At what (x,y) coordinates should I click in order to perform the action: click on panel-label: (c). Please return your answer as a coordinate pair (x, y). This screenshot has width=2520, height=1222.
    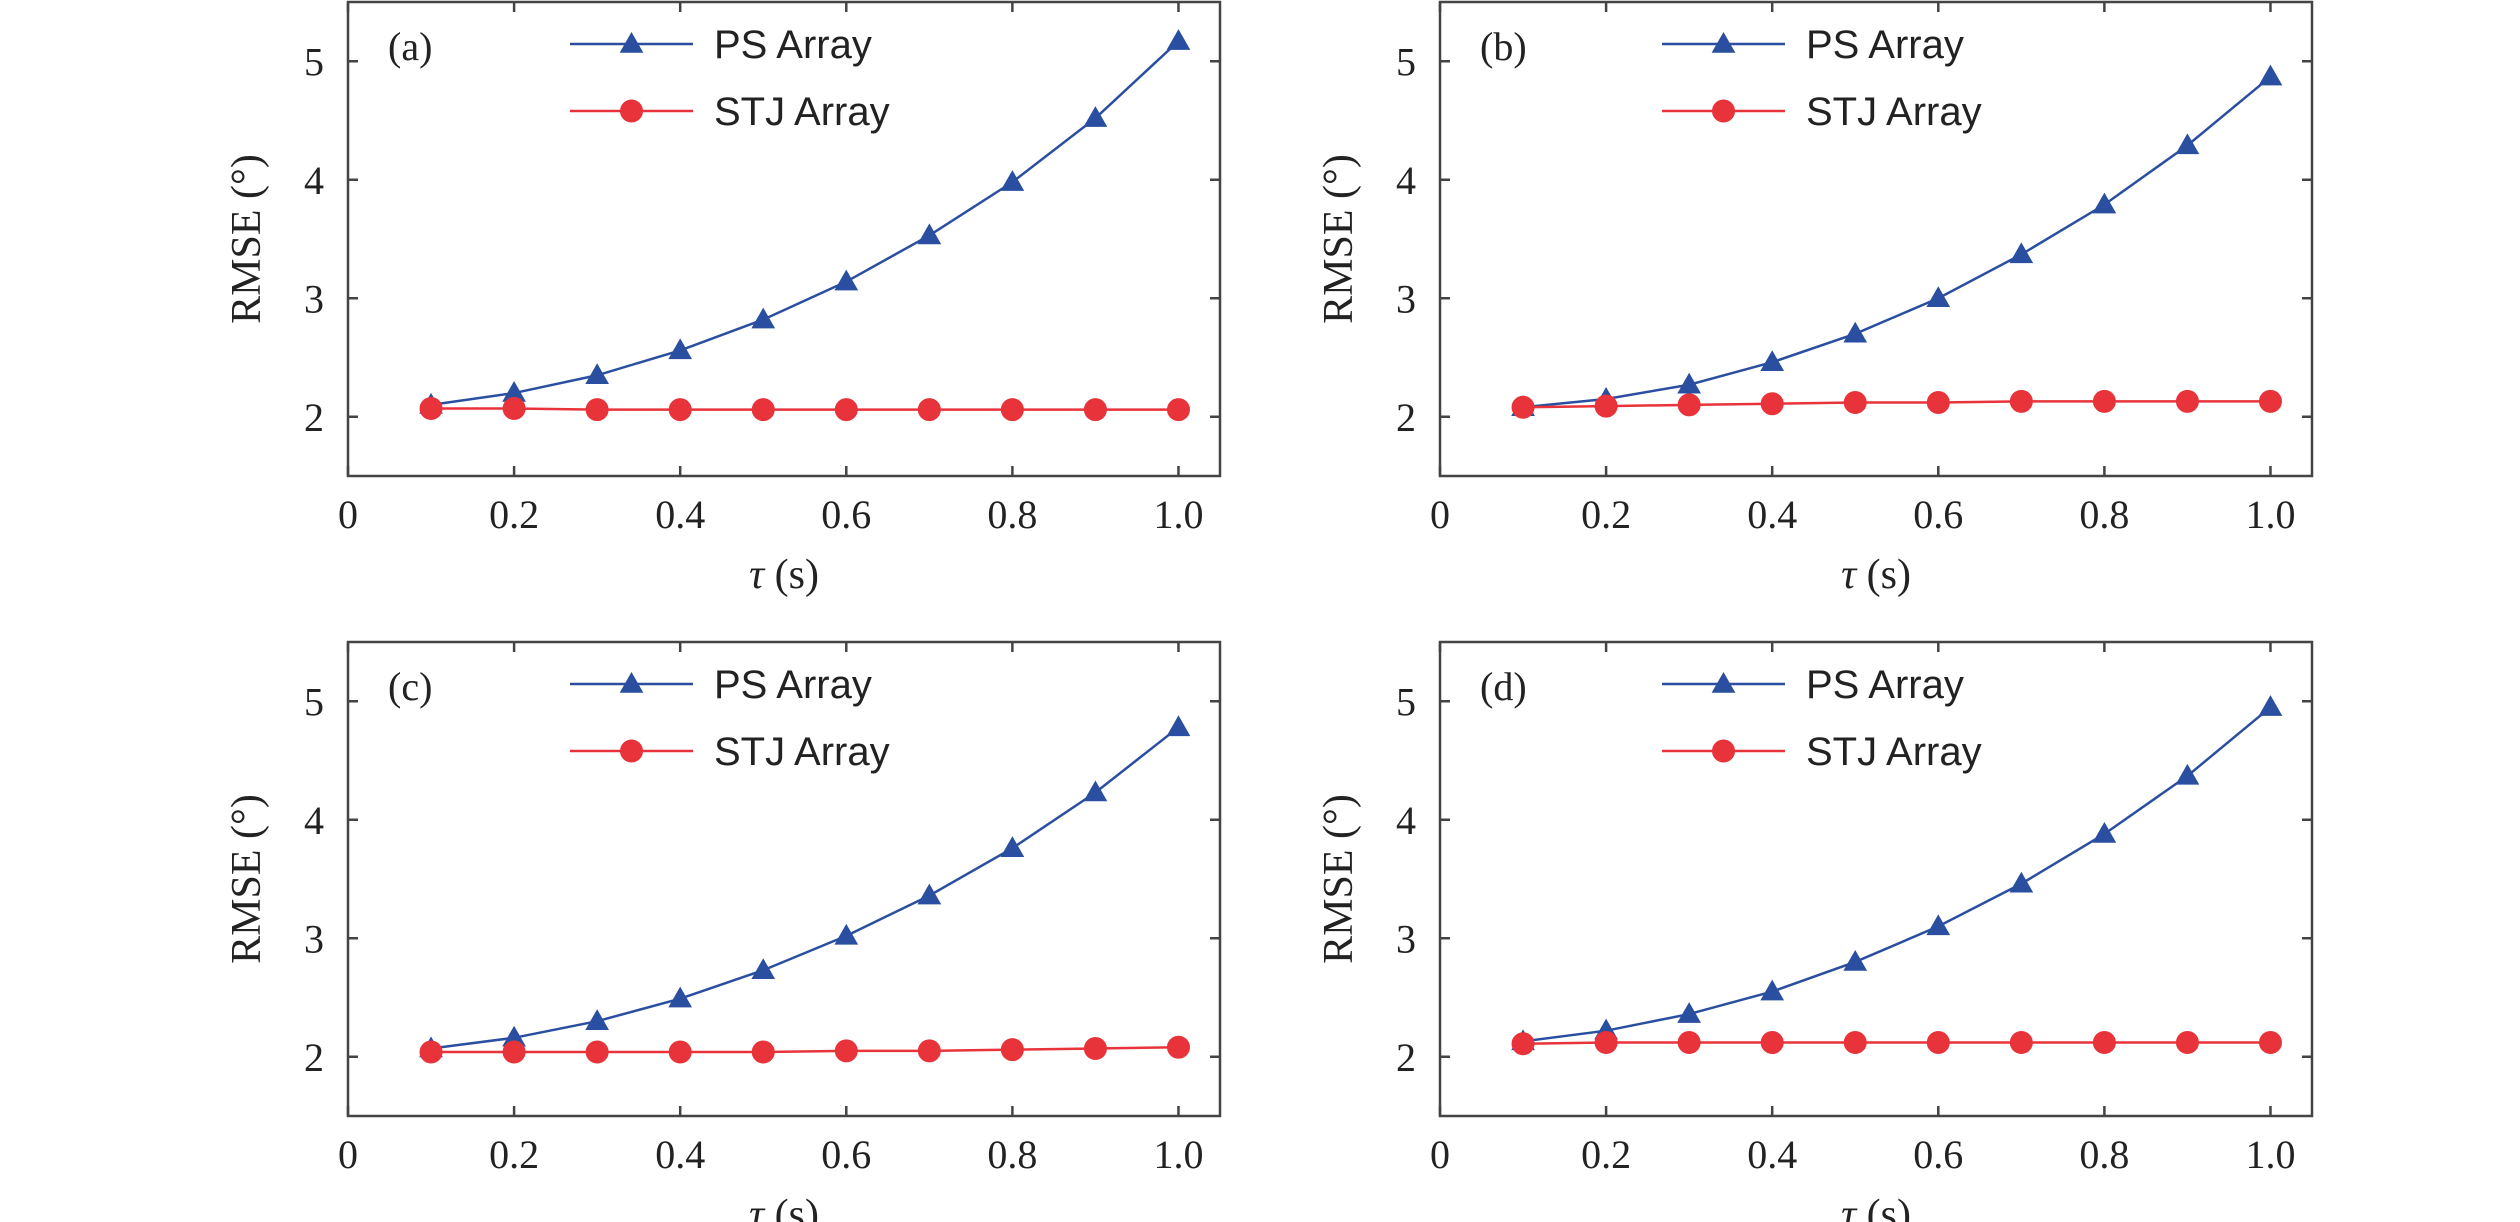
    Looking at the image, I should click on (410, 686).